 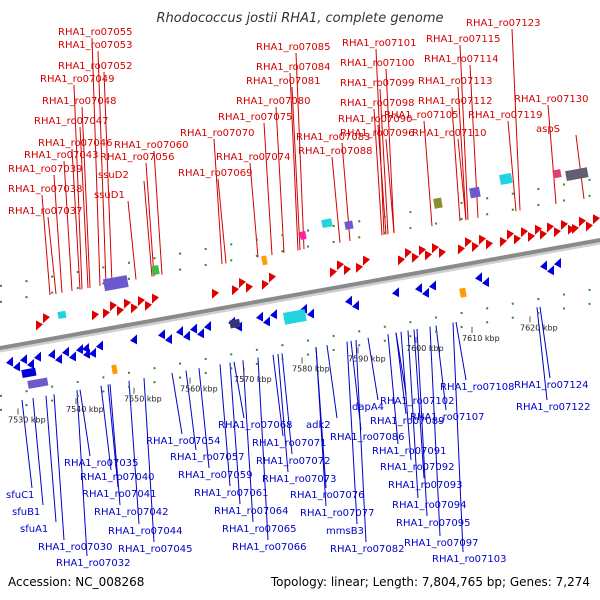 What do you see at coordinates (215, 173) in the screenshot?
I see `top-label-16: RHA1_ro07069` at bounding box center [215, 173].